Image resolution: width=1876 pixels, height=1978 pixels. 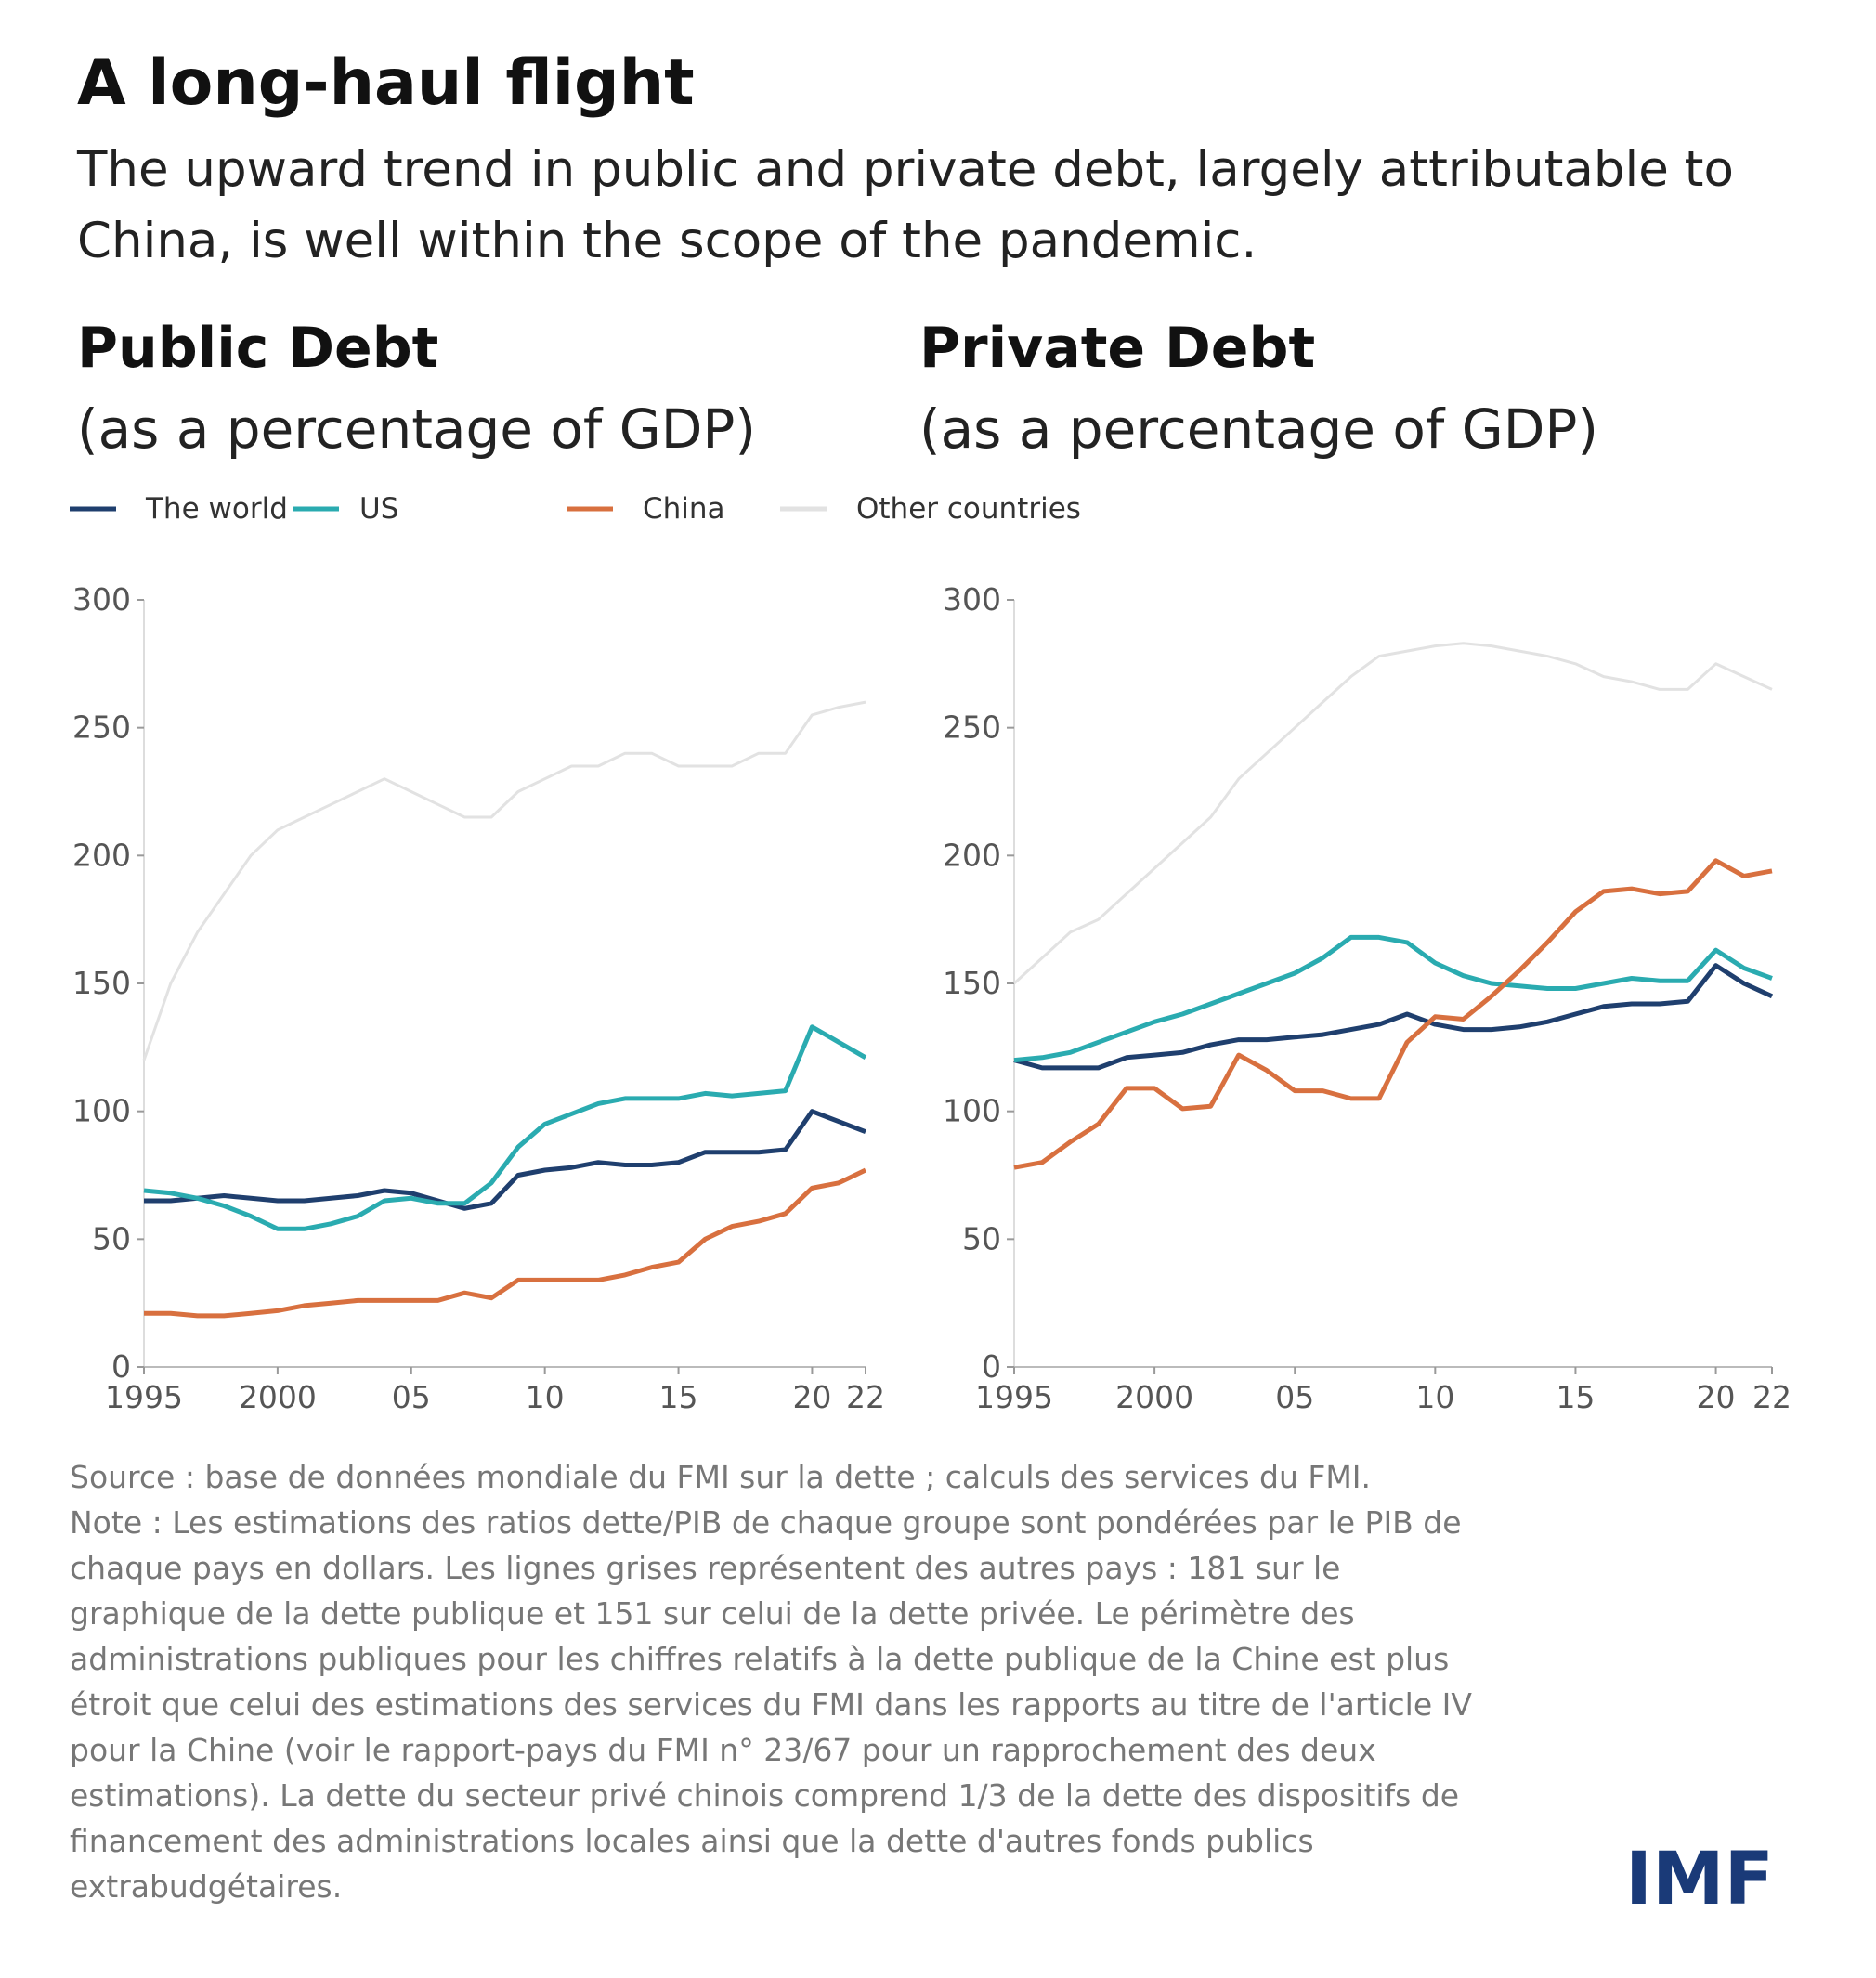 I want to click on legend-label: China, so click(x=684, y=509).